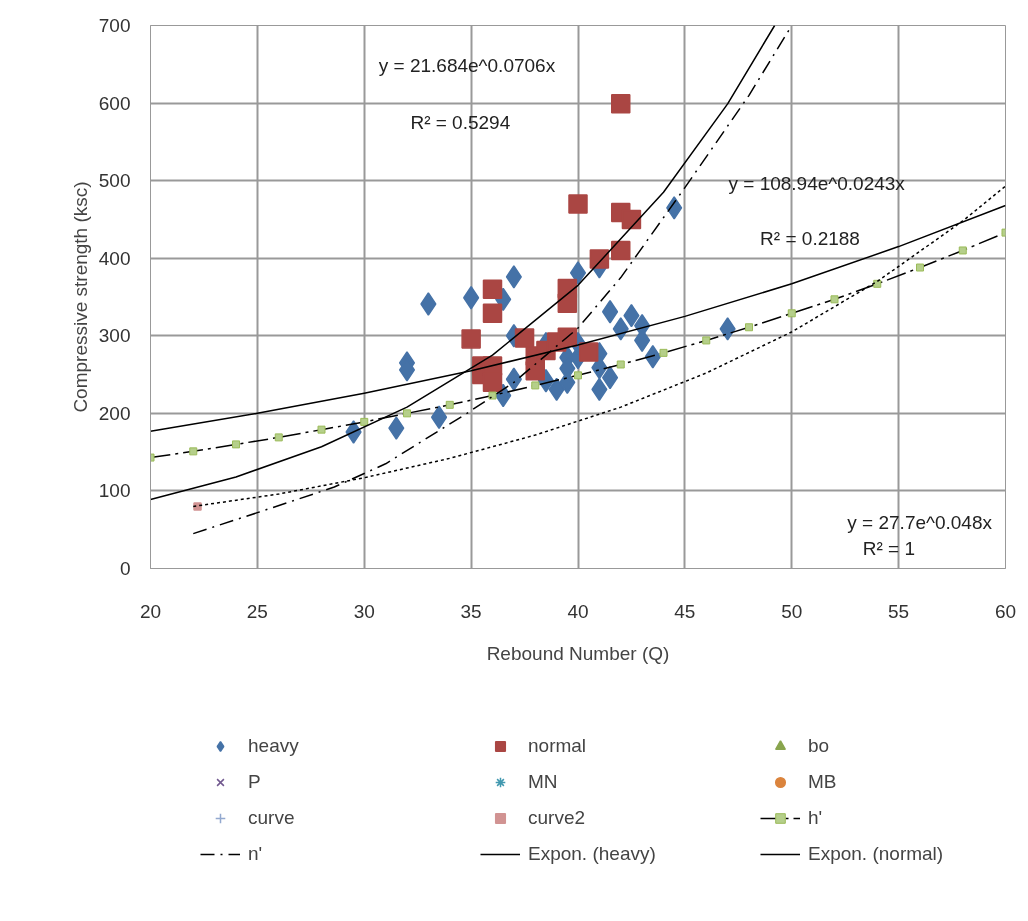  I want to click on x-tick-label: 30, so click(364, 611).